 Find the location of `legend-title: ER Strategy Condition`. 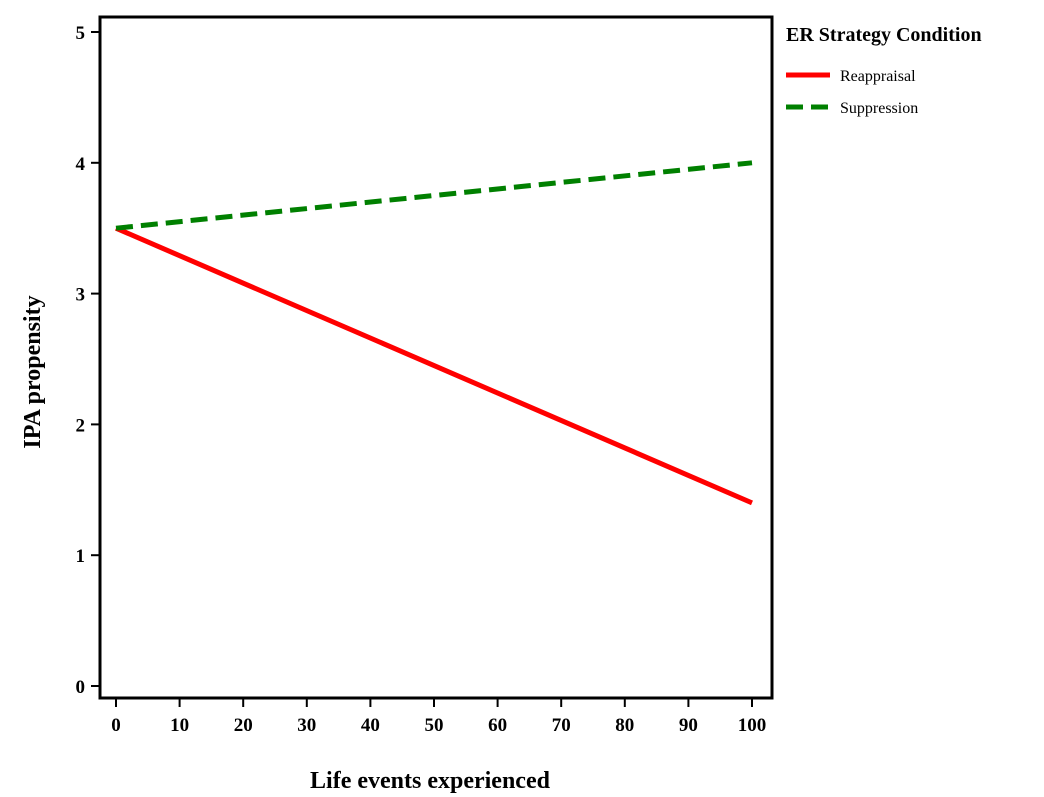

legend-title: ER Strategy Condition is located at coordinates (884, 35).